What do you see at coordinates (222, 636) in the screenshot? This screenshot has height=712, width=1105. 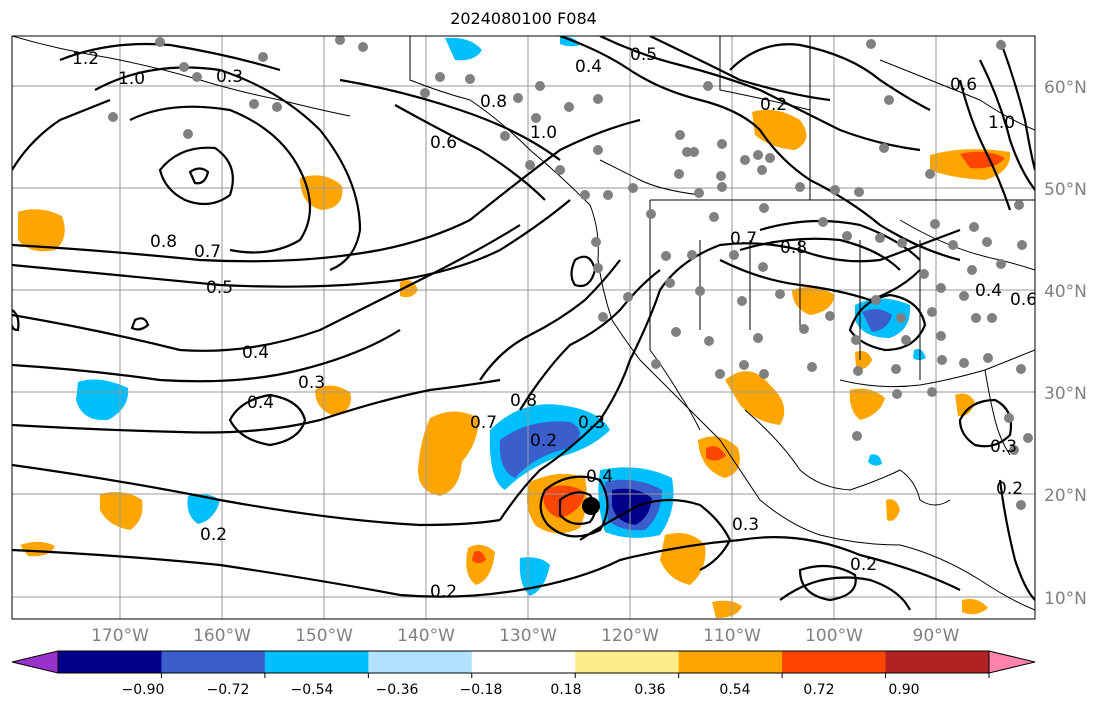 I see `longitude-label: 160°W` at bounding box center [222, 636].